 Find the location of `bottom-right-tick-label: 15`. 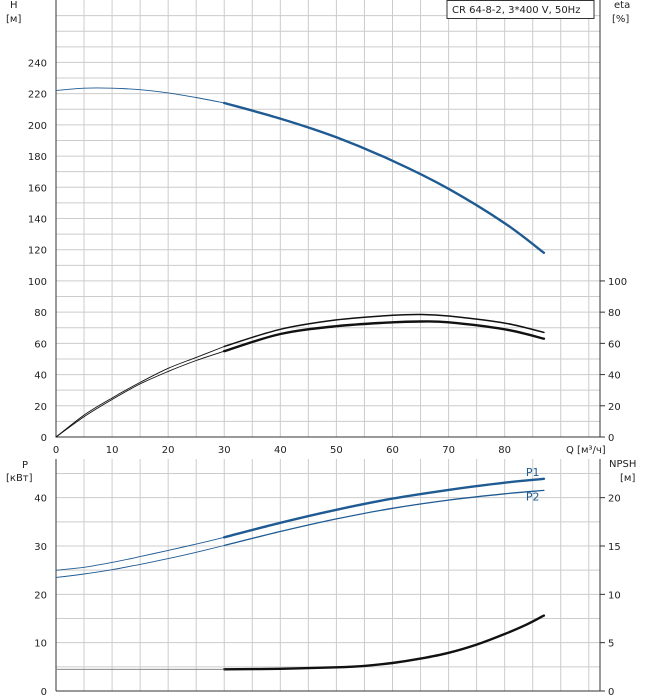

bottom-right-tick-label: 15 is located at coordinates (614, 547).